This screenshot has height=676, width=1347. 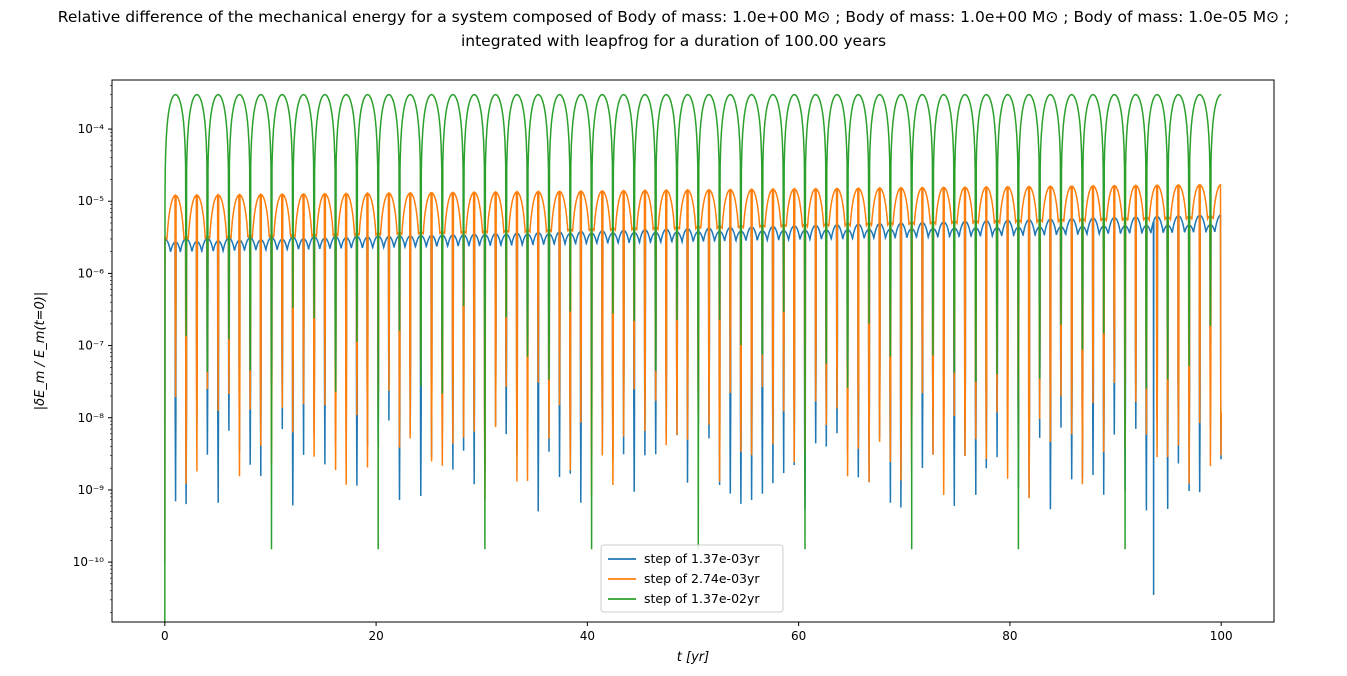 What do you see at coordinates (88, 562) in the screenshot?
I see `y-tick-label: 10⁻¹⁰` at bounding box center [88, 562].